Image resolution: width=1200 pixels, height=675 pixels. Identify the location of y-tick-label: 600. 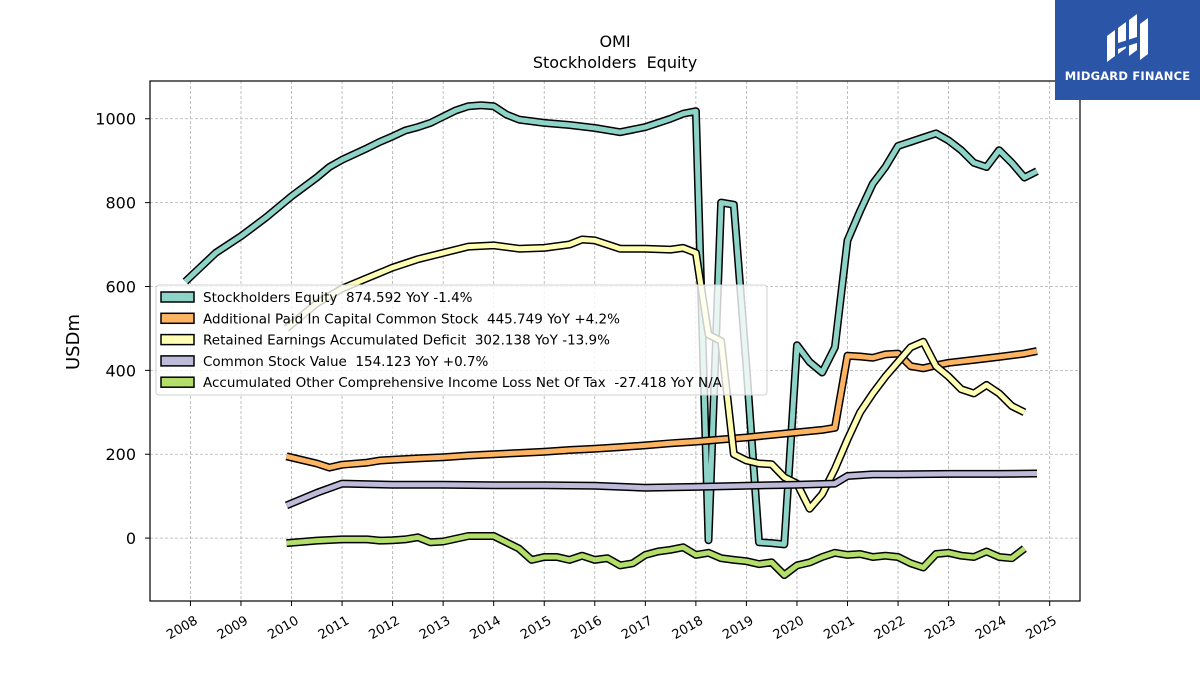
(120, 286).